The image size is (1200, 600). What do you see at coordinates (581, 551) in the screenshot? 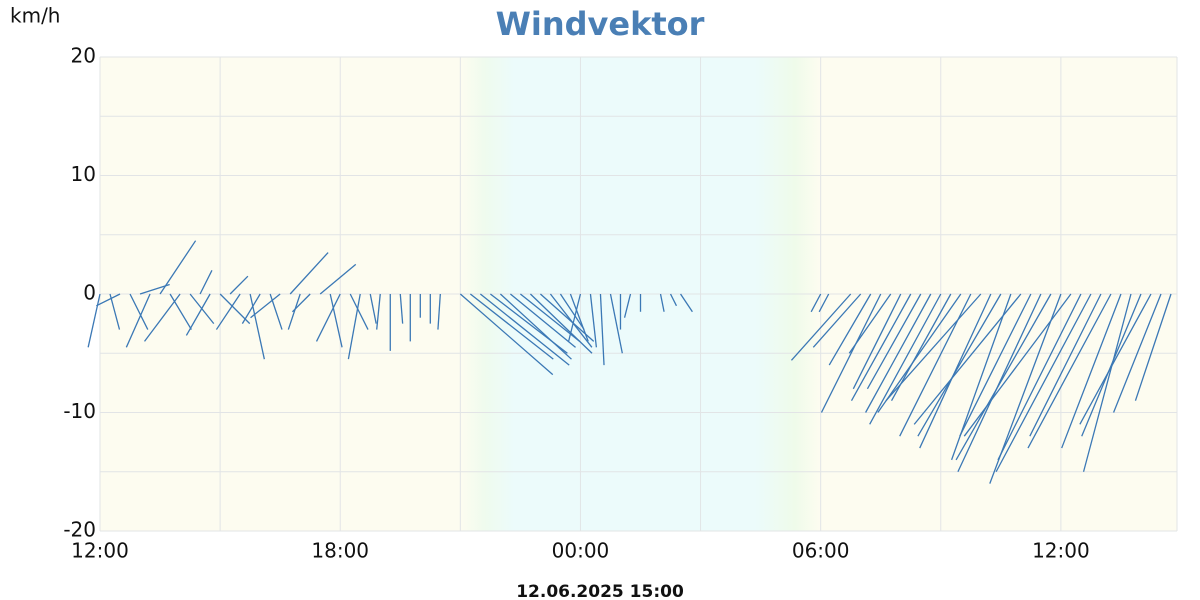
I see `x-tick-label: 00:00` at bounding box center [581, 551].